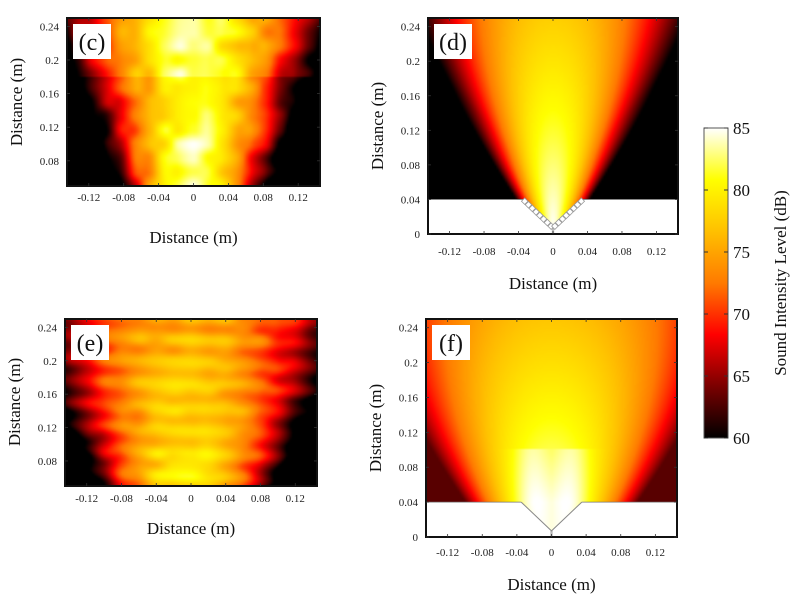 This screenshot has width=800, height=606. I want to click on colorbar-label: Sound Intensity Level (dB), so click(780, 283).